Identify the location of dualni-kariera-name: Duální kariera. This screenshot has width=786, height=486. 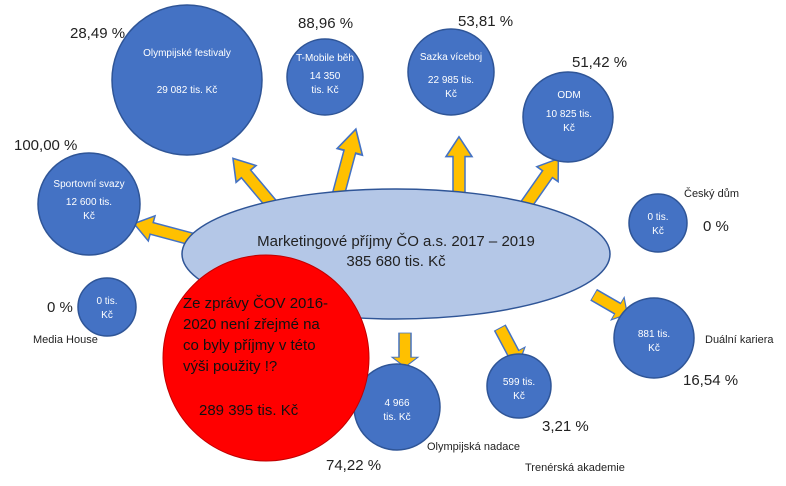
(739, 340).